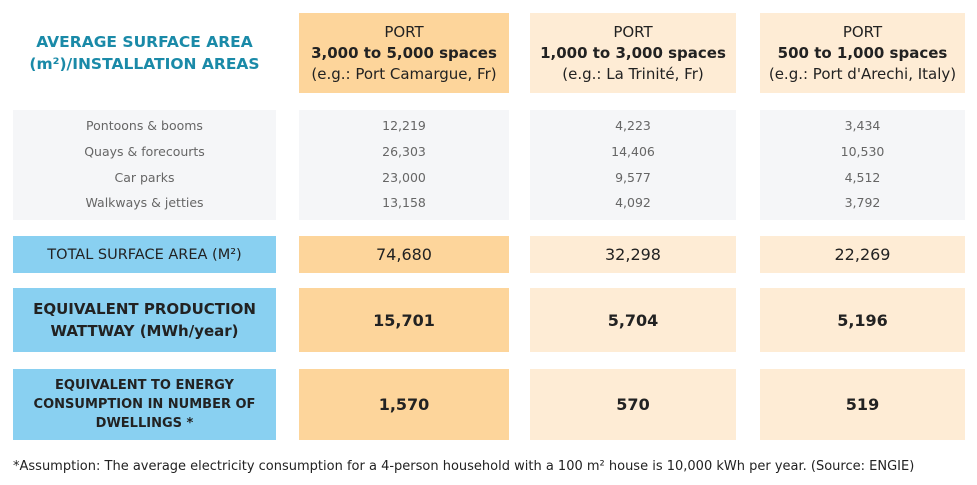 The width and height of the screenshot is (977, 485). I want to click on label-line: EQUIVALENT PRODUCTION, so click(144, 309).